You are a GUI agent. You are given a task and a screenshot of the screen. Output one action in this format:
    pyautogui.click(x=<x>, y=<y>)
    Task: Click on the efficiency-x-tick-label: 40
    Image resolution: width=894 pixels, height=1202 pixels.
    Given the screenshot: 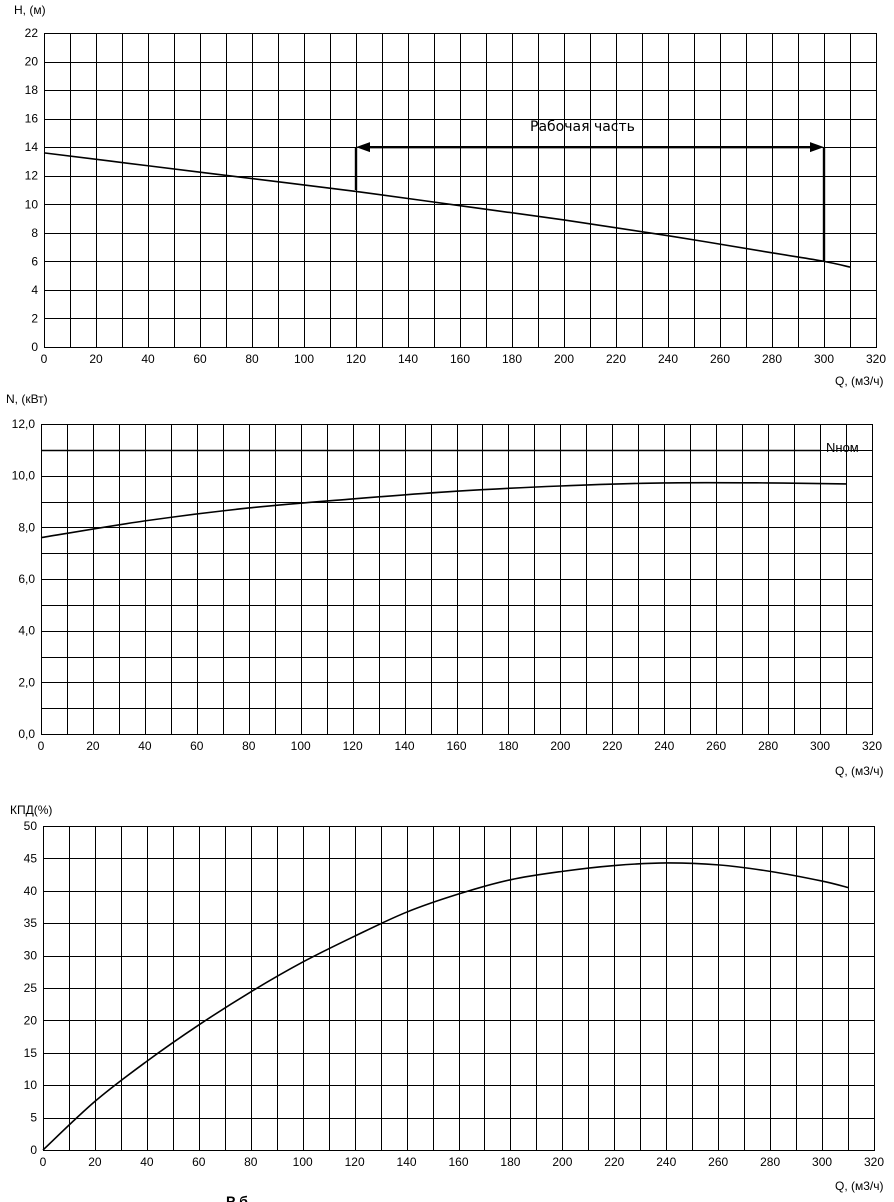 What is the action you would take?
    pyautogui.click(x=147, y=1162)
    